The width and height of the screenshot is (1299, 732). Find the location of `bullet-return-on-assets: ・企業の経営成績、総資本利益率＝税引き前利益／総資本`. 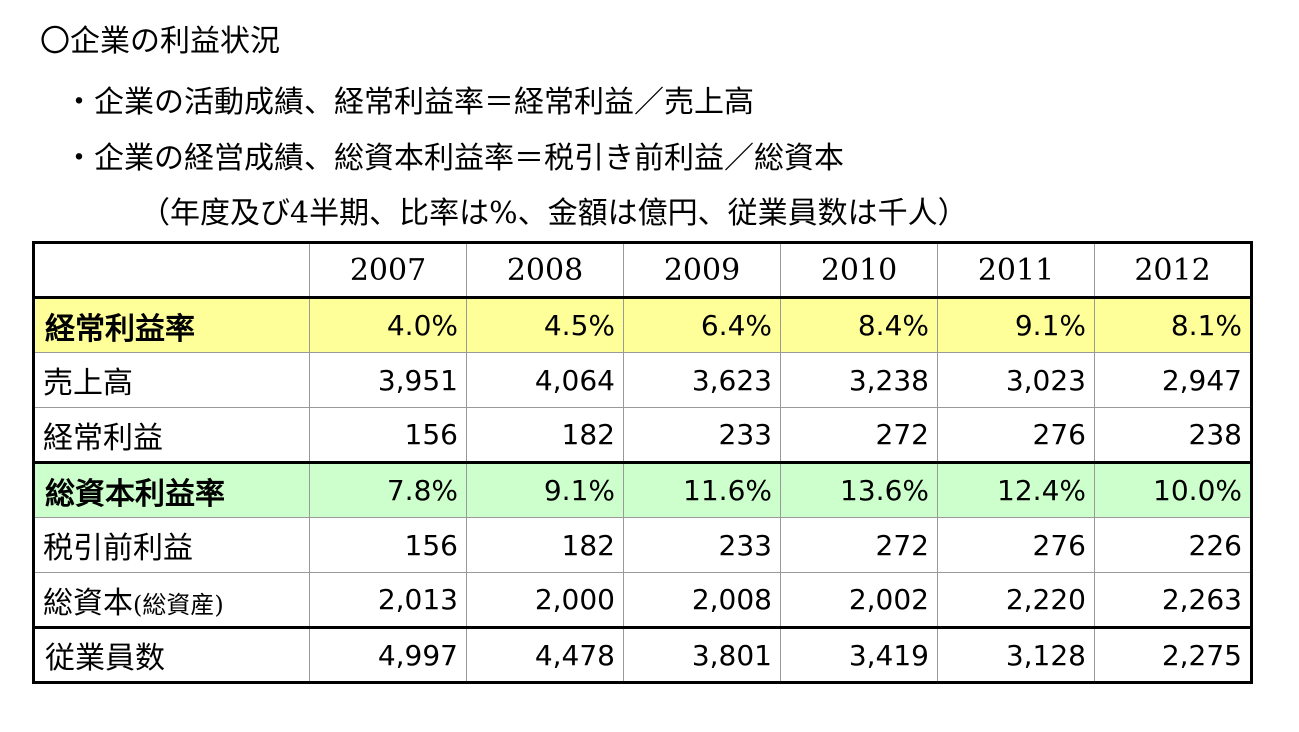

bullet-return-on-assets: ・企業の経営成績、総資本利益率＝税引き前利益／総資本 is located at coordinates (454, 158).